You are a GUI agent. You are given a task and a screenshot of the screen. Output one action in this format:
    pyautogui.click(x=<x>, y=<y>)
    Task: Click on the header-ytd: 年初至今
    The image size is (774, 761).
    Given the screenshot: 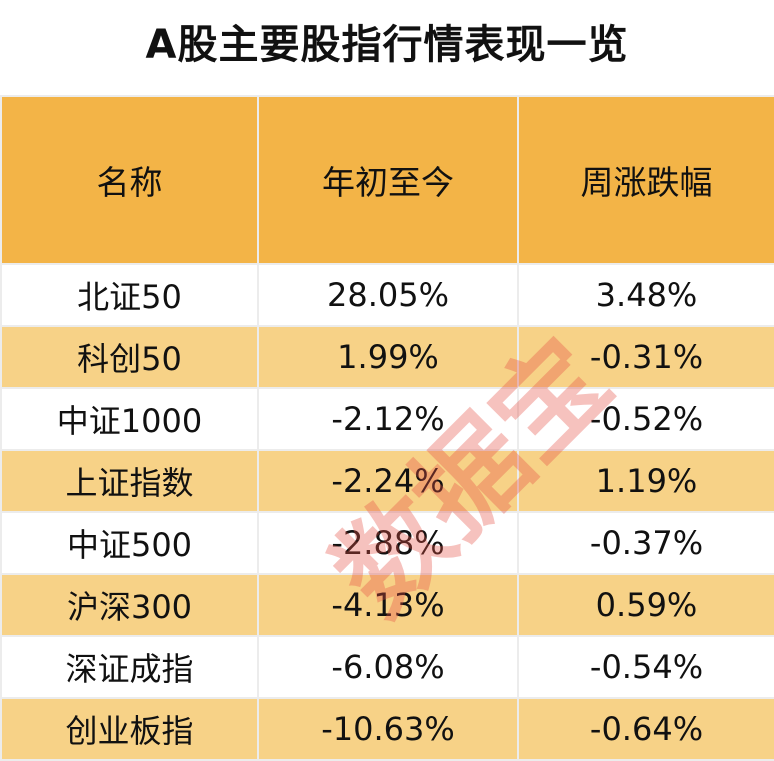 What is the action you would take?
    pyautogui.click(x=388, y=180)
    